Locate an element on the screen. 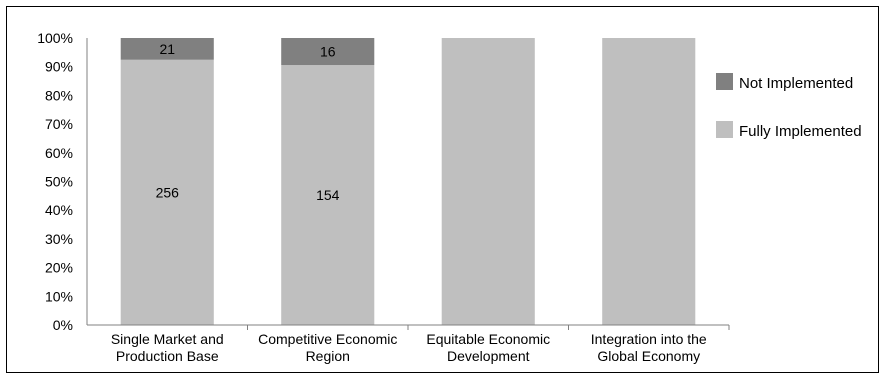 The image size is (887, 380). y-tick-label: 20% is located at coordinates (59, 268).